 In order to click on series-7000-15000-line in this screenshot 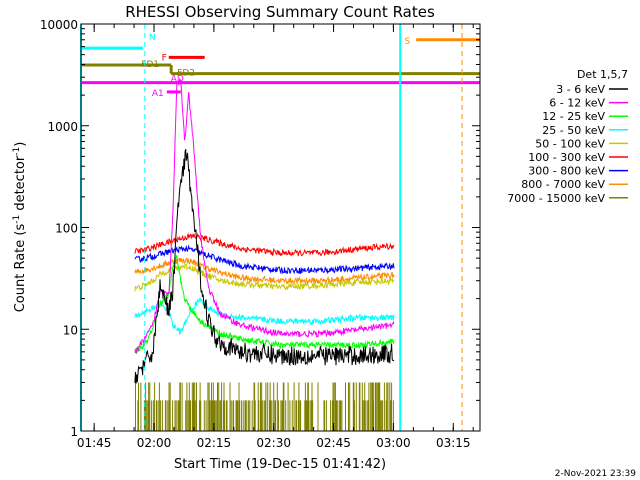, I will do `click(264, 406)`.